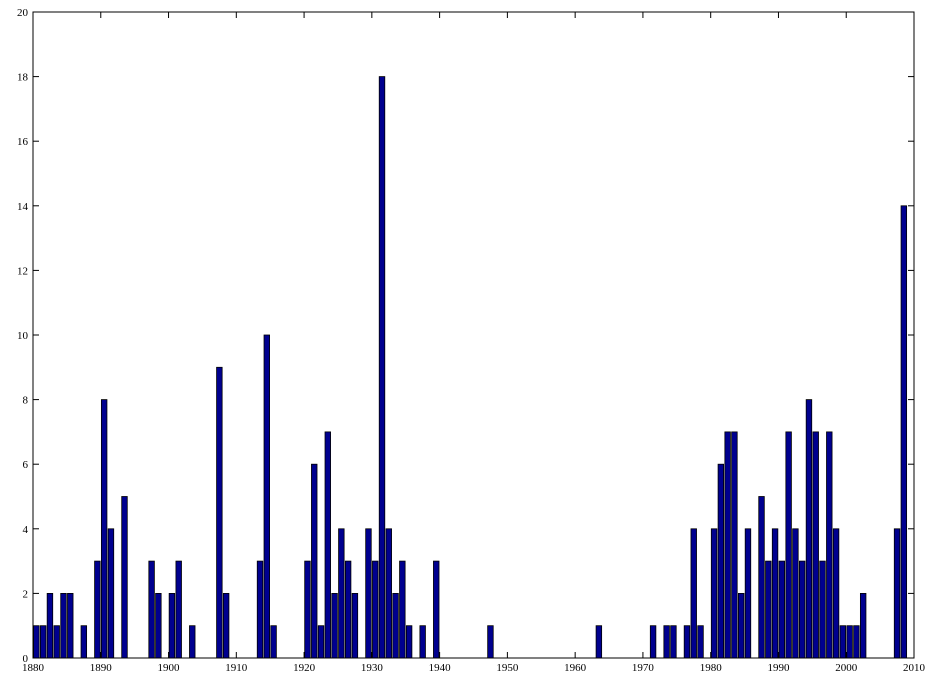 This screenshot has width=940, height=682. What do you see at coordinates (782, 609) in the screenshot?
I see `bar-1990` at bounding box center [782, 609].